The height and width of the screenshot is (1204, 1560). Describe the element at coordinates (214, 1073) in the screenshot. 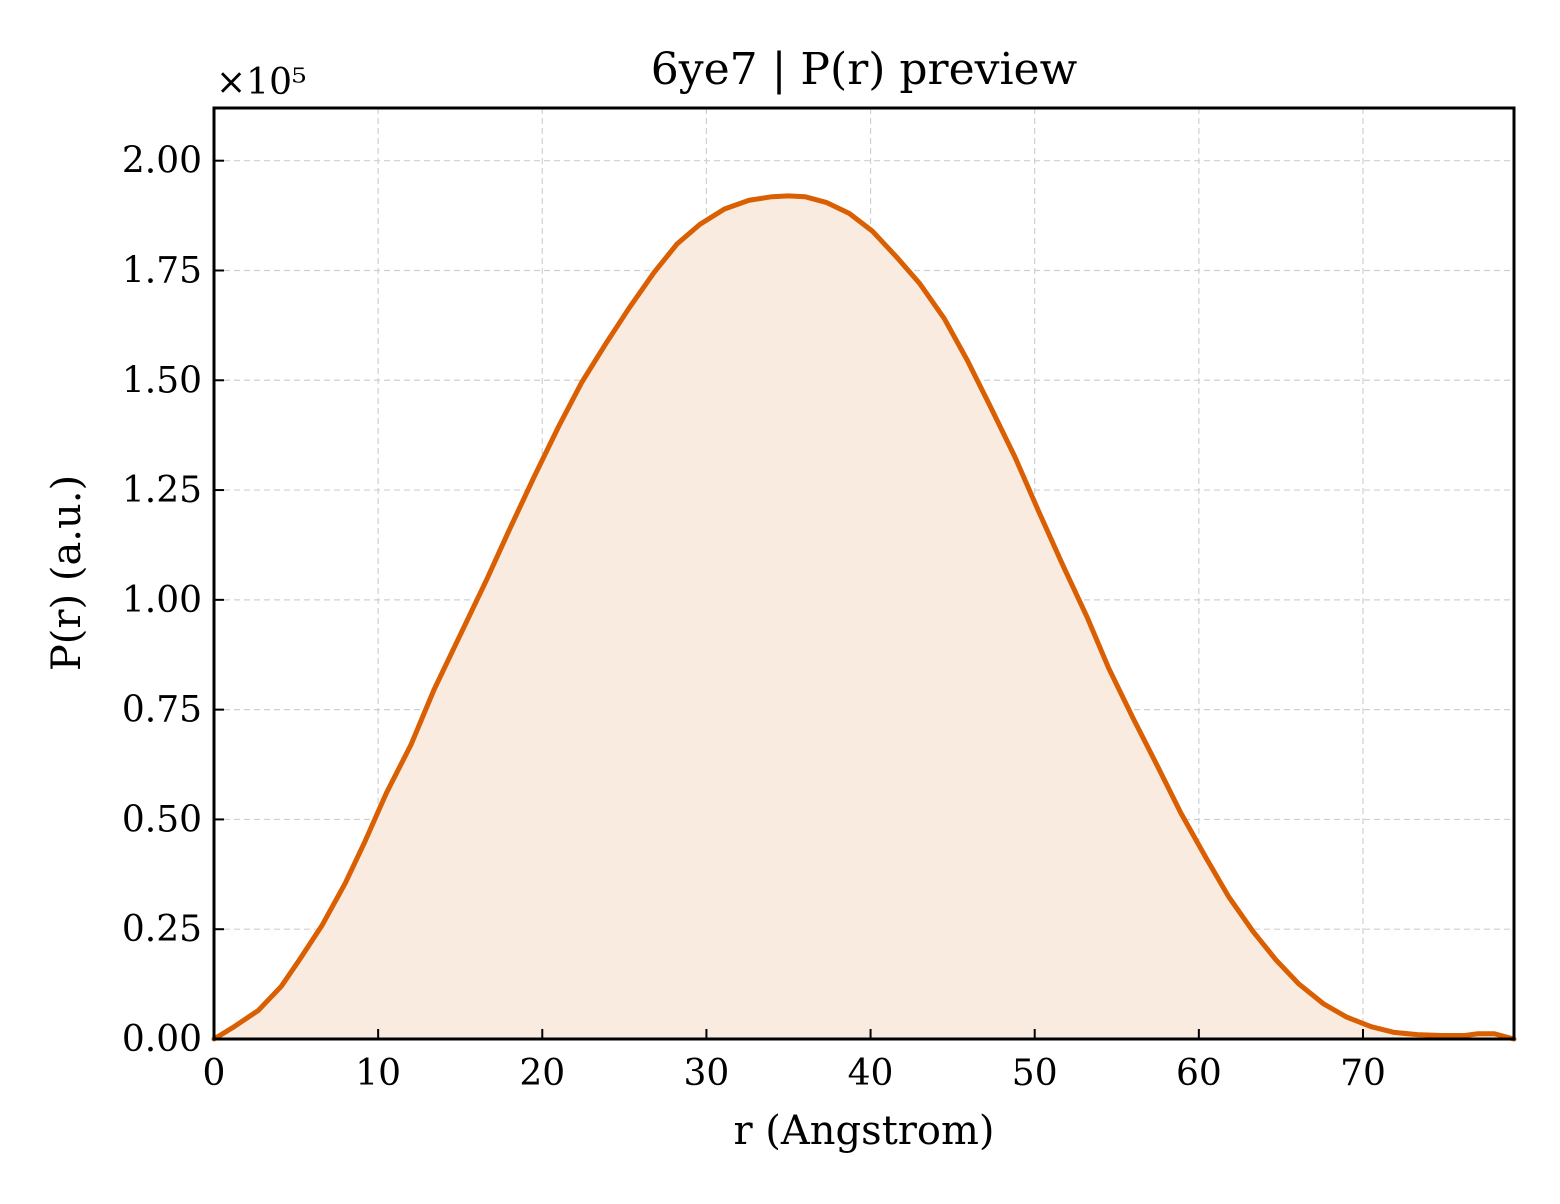

I see `x-tick-label: 0` at that location.